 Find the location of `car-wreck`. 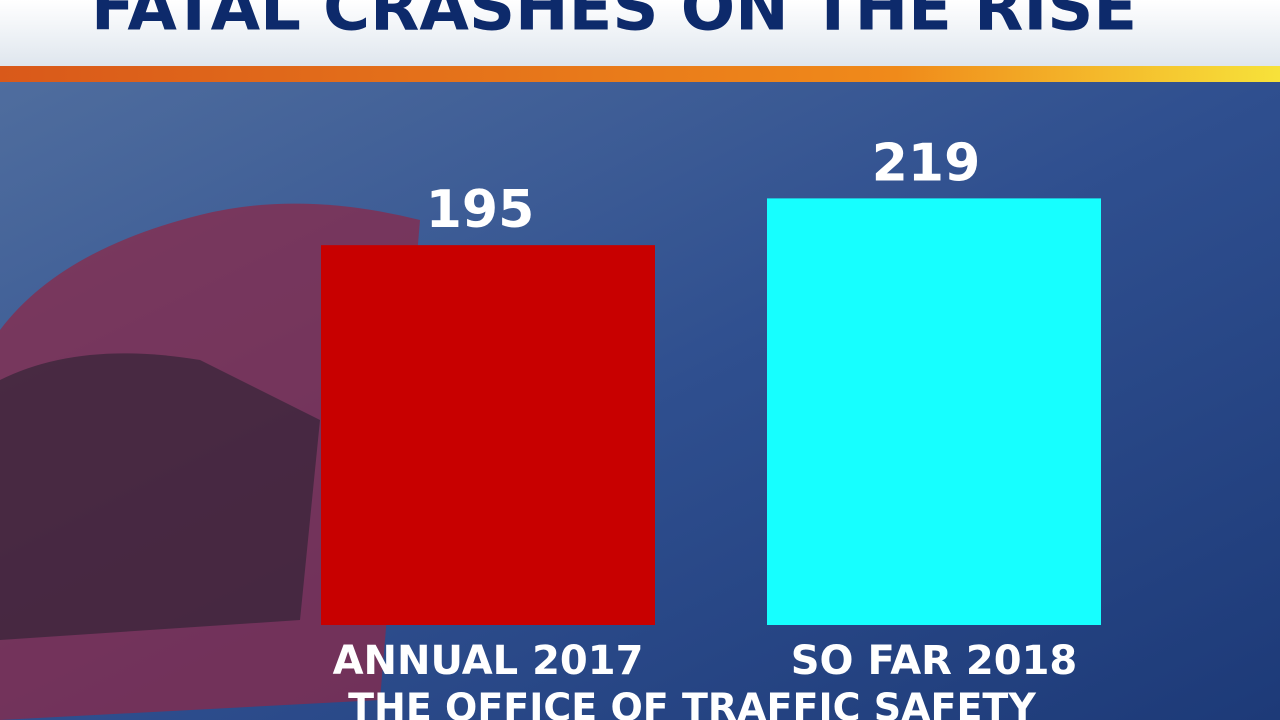

car-wreck is located at coordinates (160, 496).